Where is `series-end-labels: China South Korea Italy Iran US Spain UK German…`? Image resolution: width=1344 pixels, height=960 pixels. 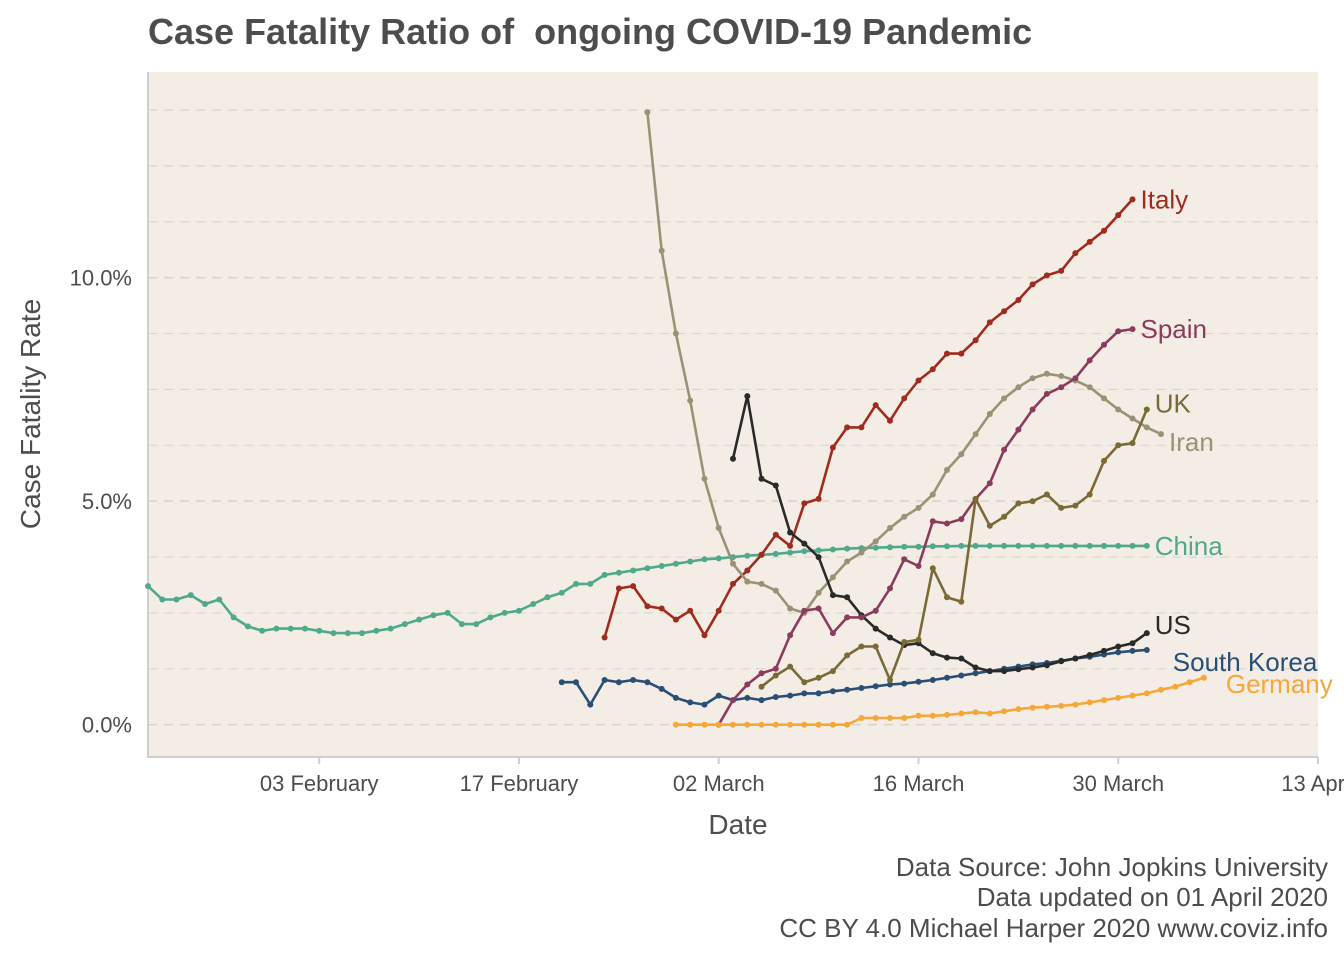 series-end-labels: China South Korea Italy Iran US Spain UK German… is located at coordinates (1237, 441).